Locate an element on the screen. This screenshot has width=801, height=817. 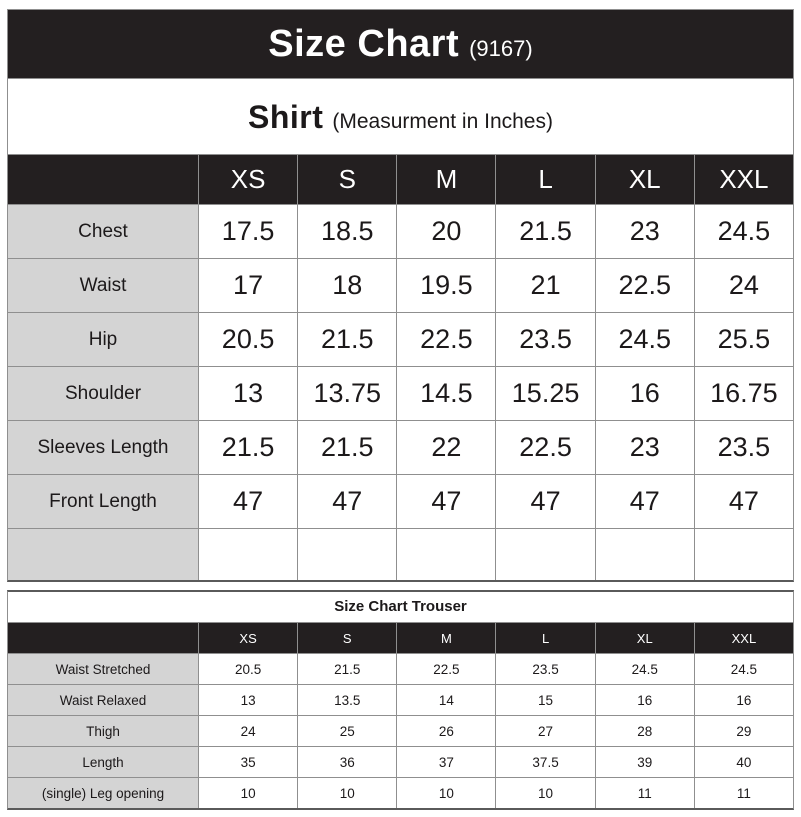
shirt-subtitle-bar: Shirt (Measurment in Inches) is located at coordinates (400, 116).